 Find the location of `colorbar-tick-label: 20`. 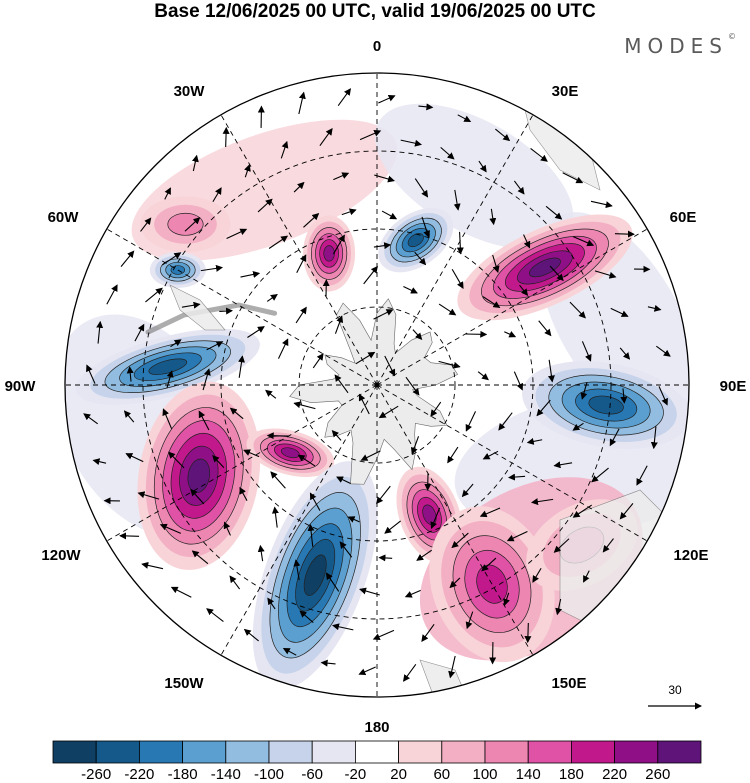

colorbar-tick-label: 20 is located at coordinates (398, 774).